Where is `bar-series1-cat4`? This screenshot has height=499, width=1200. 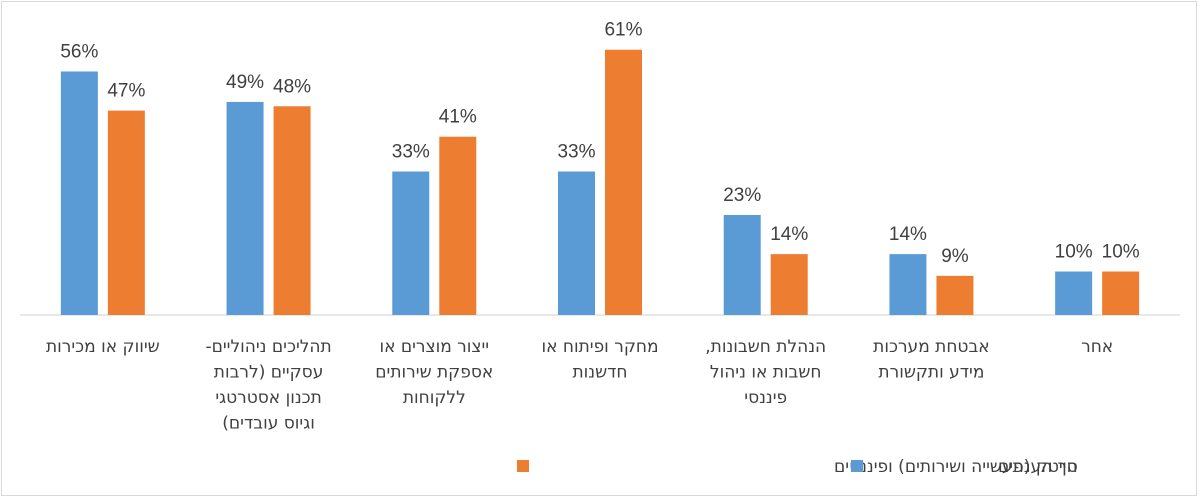 bar-series1-cat4 is located at coordinates (576, 243).